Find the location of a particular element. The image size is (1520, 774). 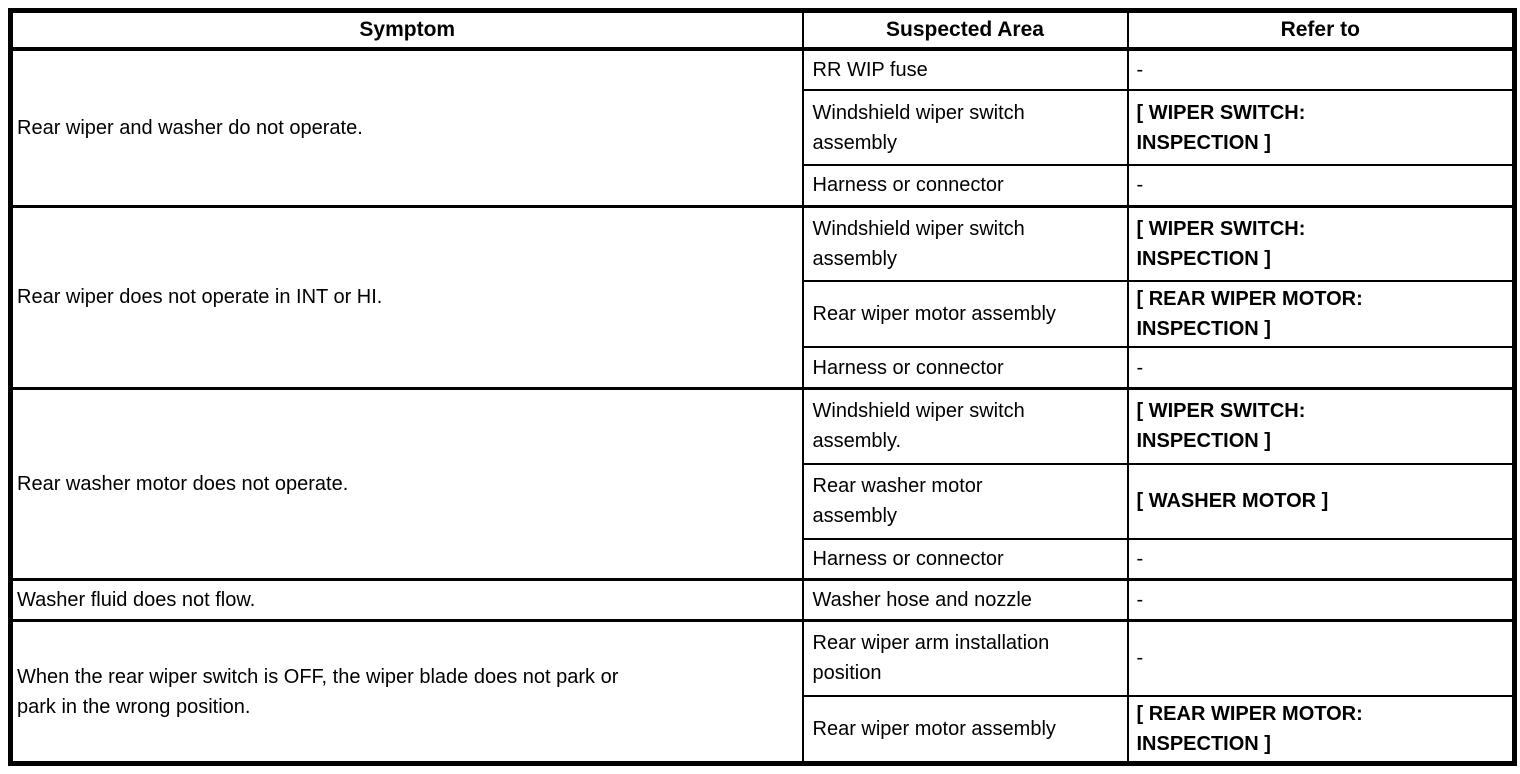

symptom-cell: Rear wiper and washer do not operate. is located at coordinates (406, 127).